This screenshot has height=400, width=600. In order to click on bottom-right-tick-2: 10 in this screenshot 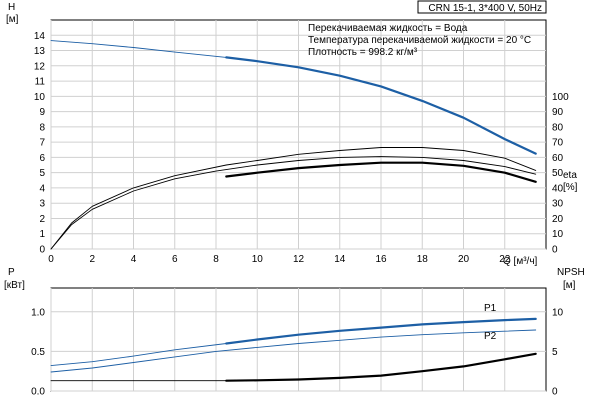, I will do `click(558, 312)`.